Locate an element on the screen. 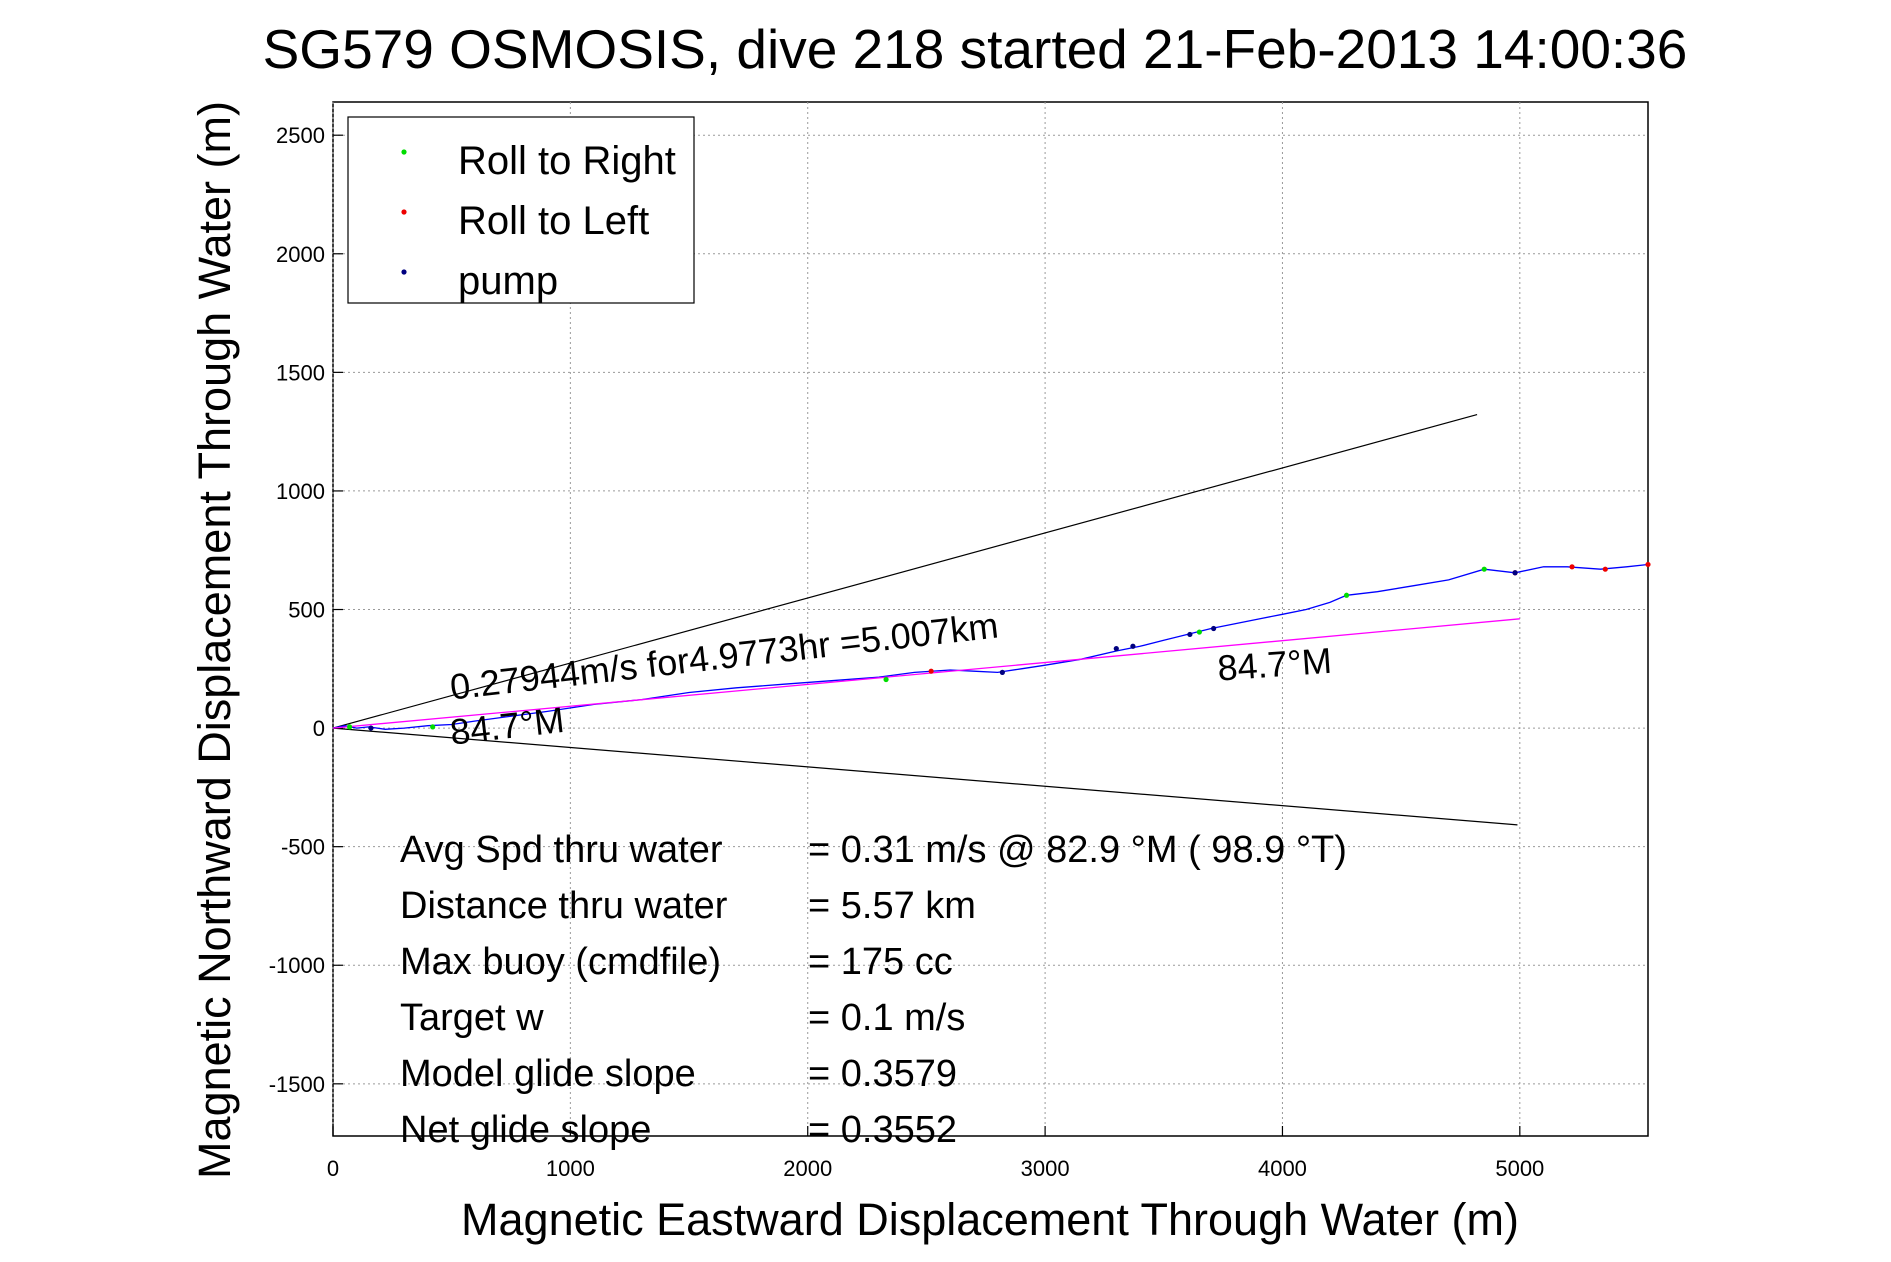 Image resolution: width=1891 pixels, height=1262 pixels. summary-value: = 5.57 km is located at coordinates (892, 906).